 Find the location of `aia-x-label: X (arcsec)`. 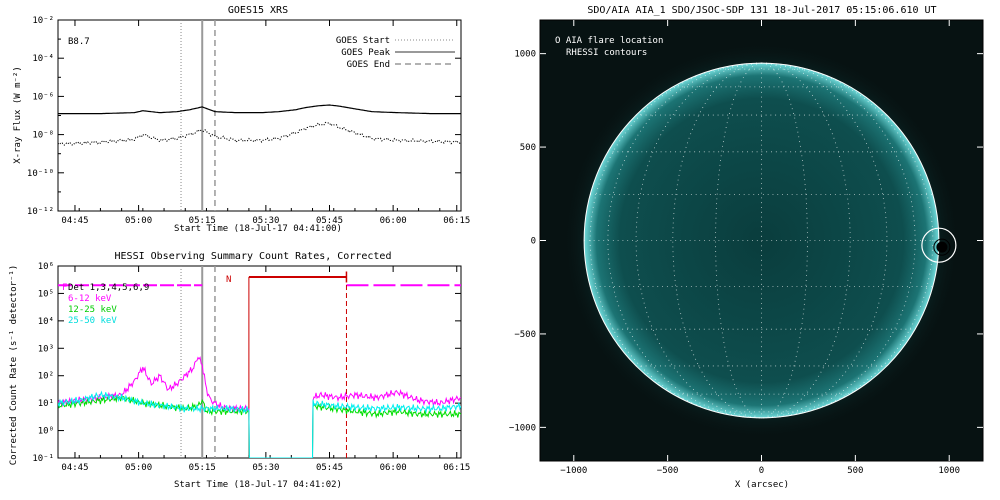

aia-x-label: X (arcsec) is located at coordinates (762, 485).